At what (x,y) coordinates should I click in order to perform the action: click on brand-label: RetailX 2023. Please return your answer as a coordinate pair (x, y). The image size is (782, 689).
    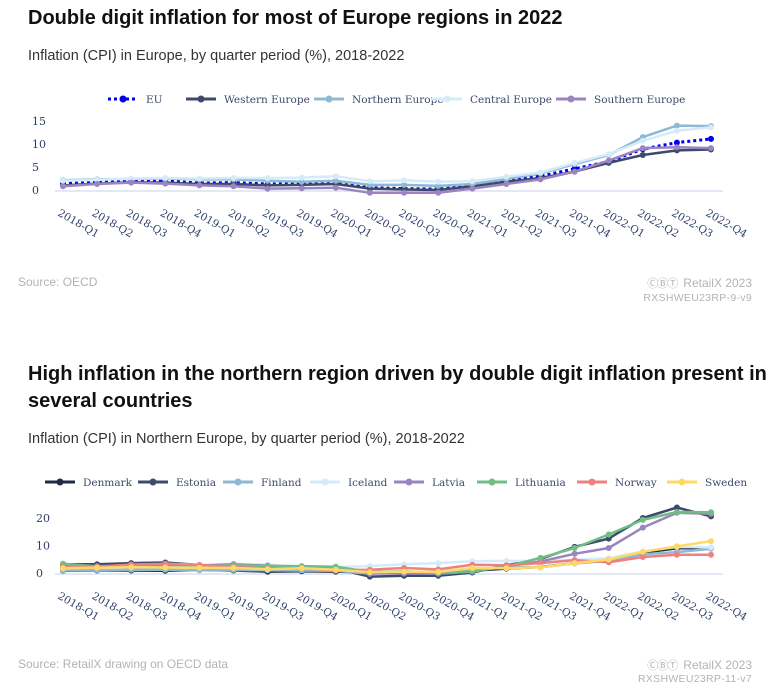
    Looking at the image, I should click on (717, 283).